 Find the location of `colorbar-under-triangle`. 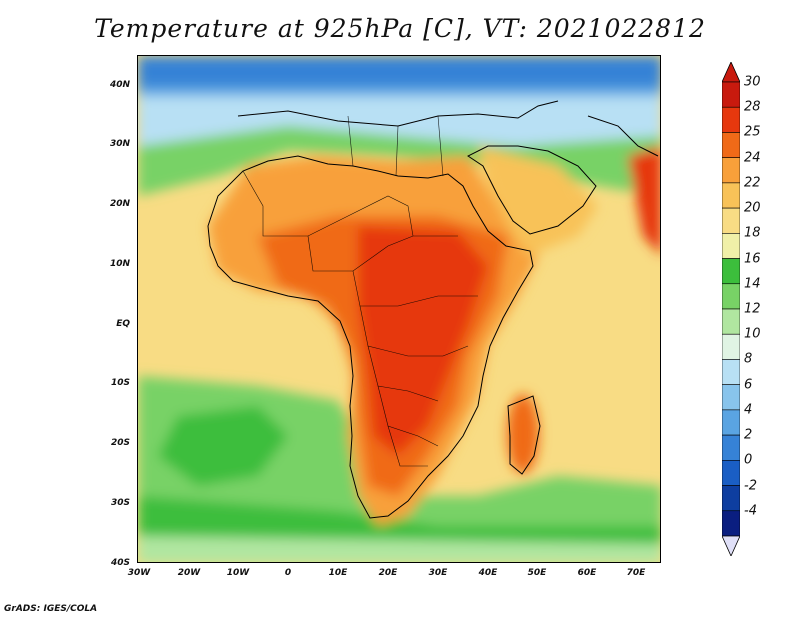

colorbar-under-triangle is located at coordinates (731, 545).